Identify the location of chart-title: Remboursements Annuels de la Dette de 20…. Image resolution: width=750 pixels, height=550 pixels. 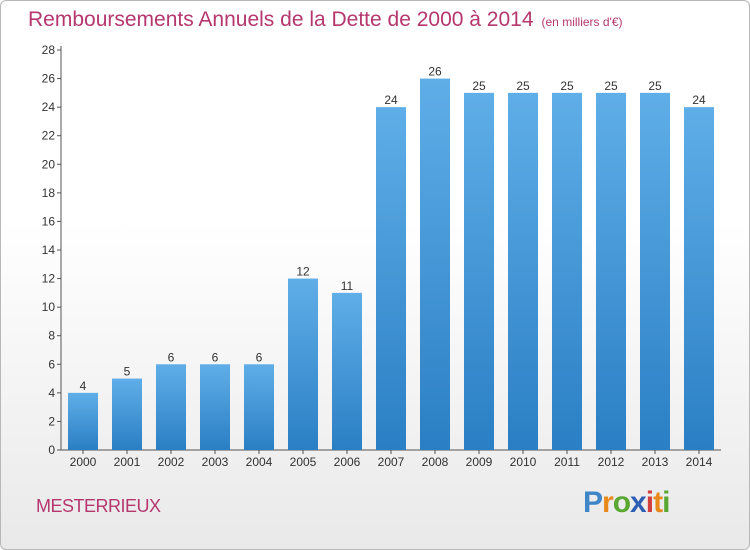
(325, 20).